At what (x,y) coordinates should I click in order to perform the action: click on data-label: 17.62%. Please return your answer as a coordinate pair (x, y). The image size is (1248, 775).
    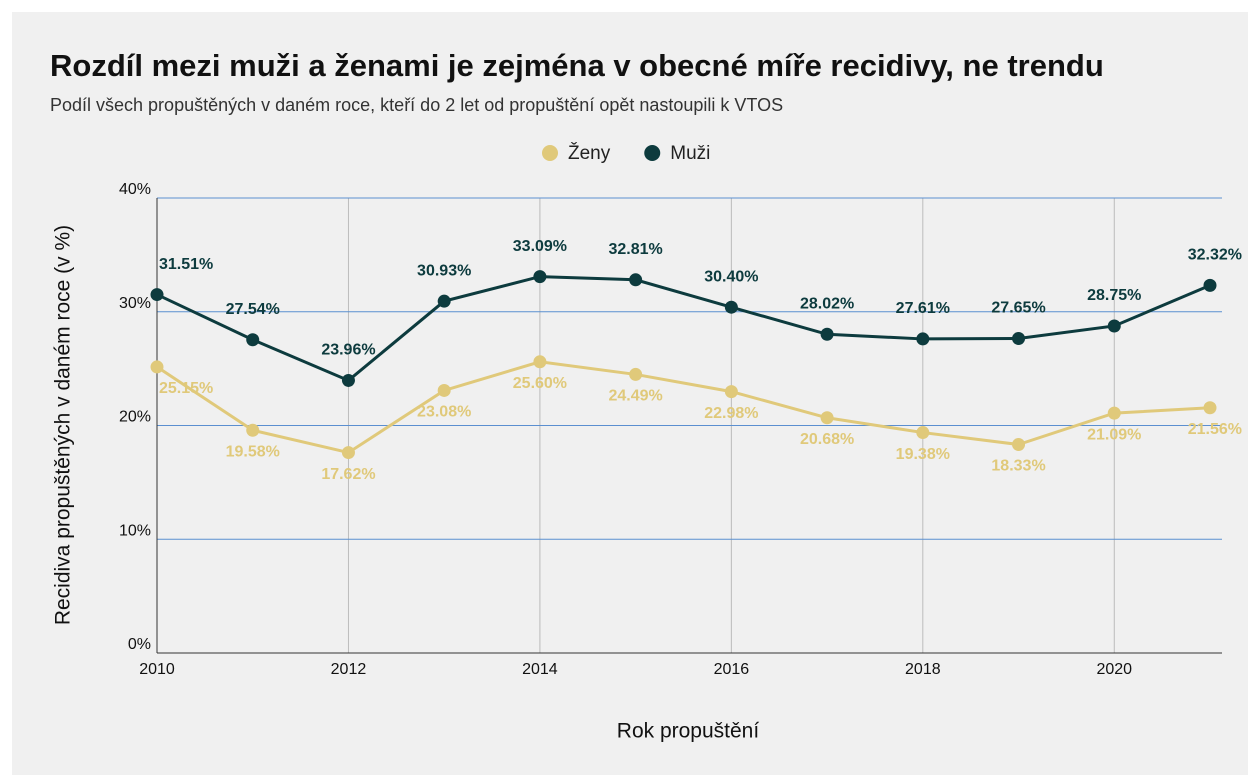
    Looking at the image, I should click on (348, 474).